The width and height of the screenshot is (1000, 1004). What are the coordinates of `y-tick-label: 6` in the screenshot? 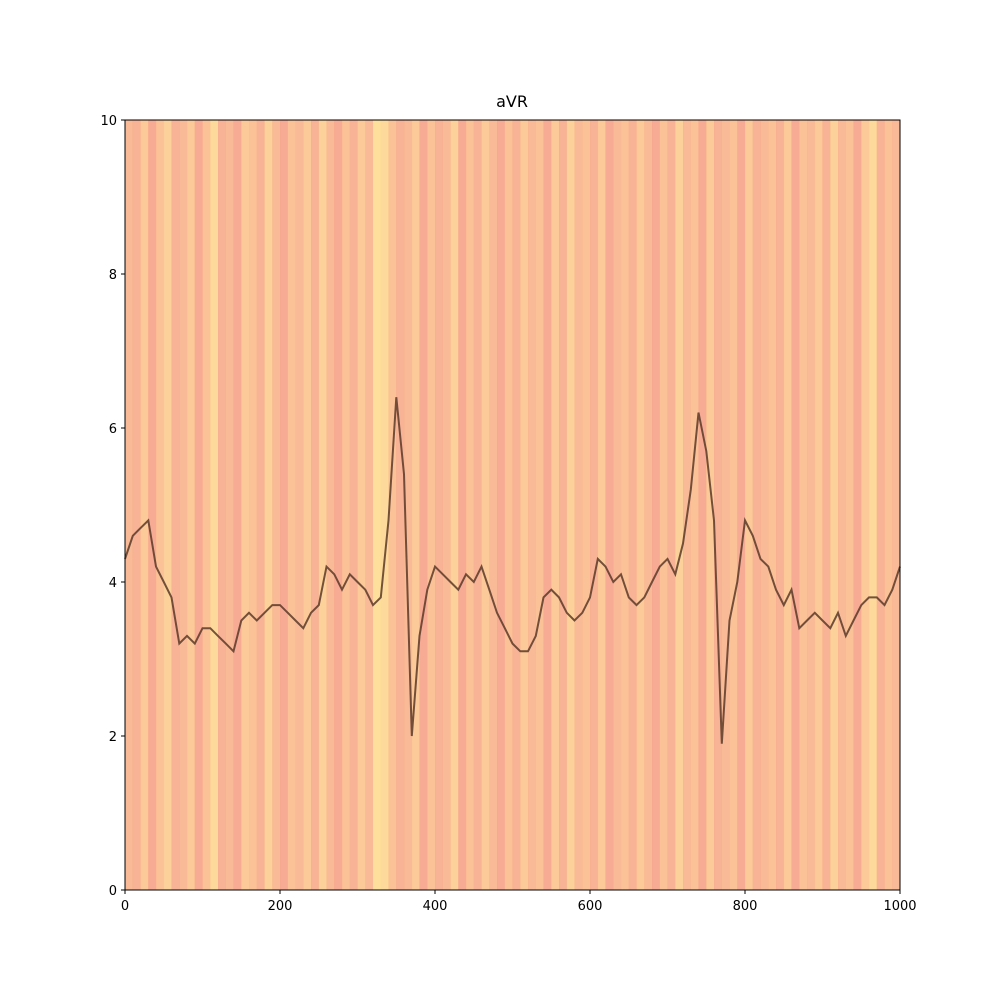 It's located at (113, 429).